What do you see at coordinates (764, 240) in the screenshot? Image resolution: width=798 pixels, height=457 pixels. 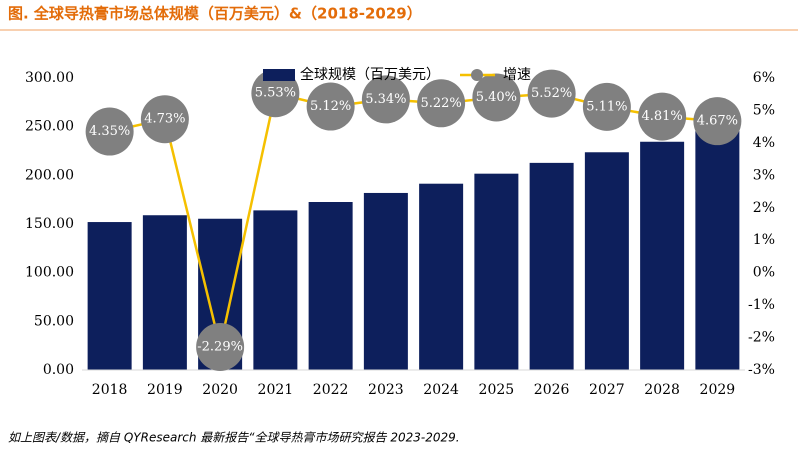 I see `y2-tick-label: 1%` at bounding box center [764, 240].